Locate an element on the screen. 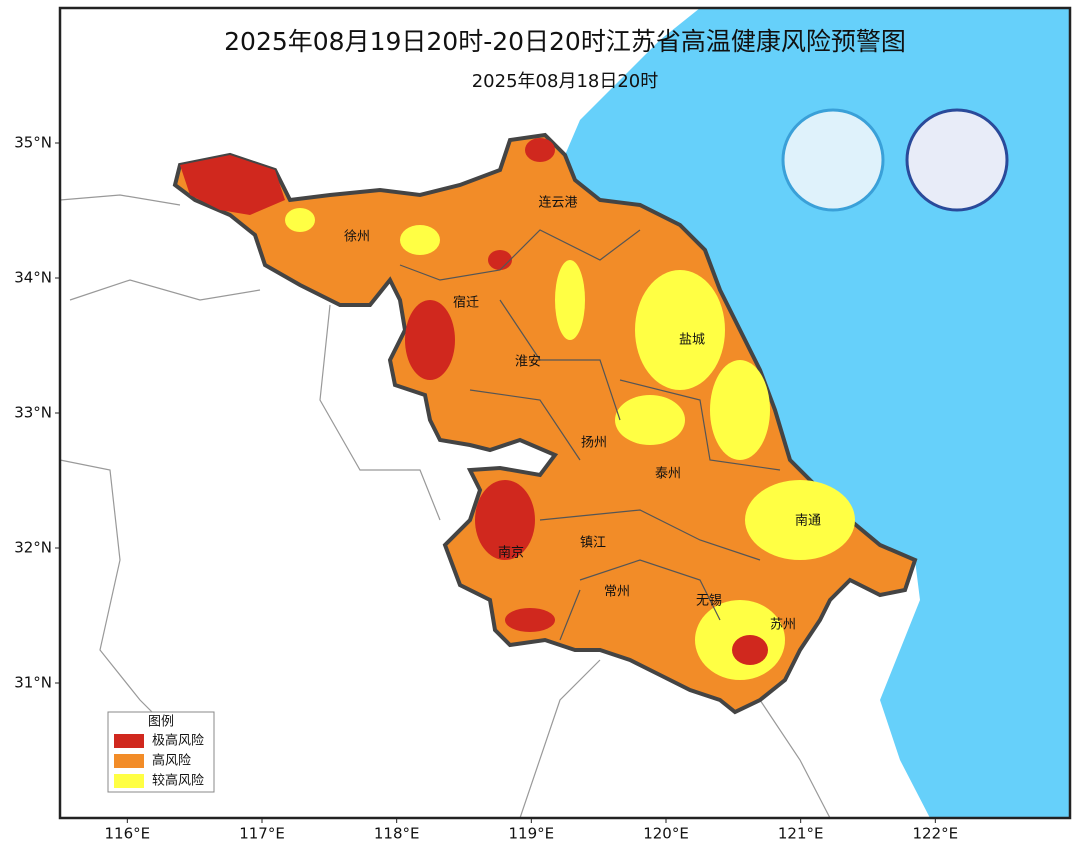  y-tick-label: 34°N is located at coordinates (33, 278).